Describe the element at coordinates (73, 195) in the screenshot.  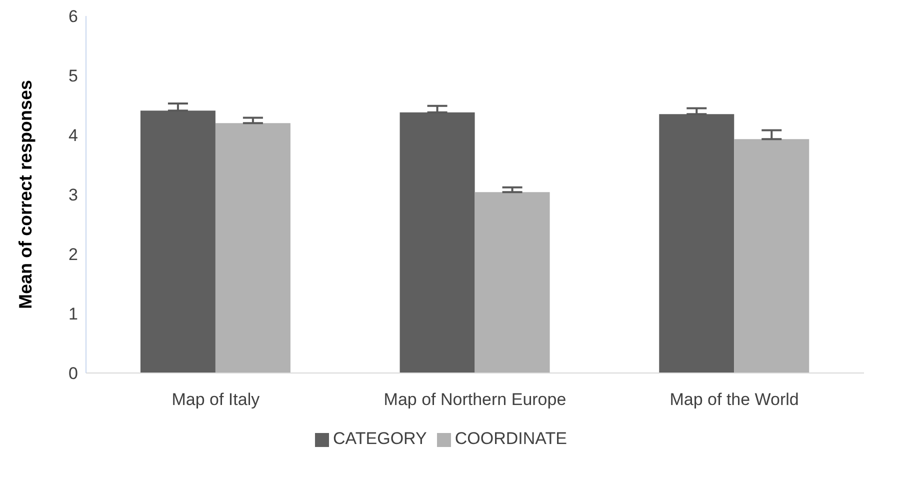
I see `y-tick-label: 3` at that location.